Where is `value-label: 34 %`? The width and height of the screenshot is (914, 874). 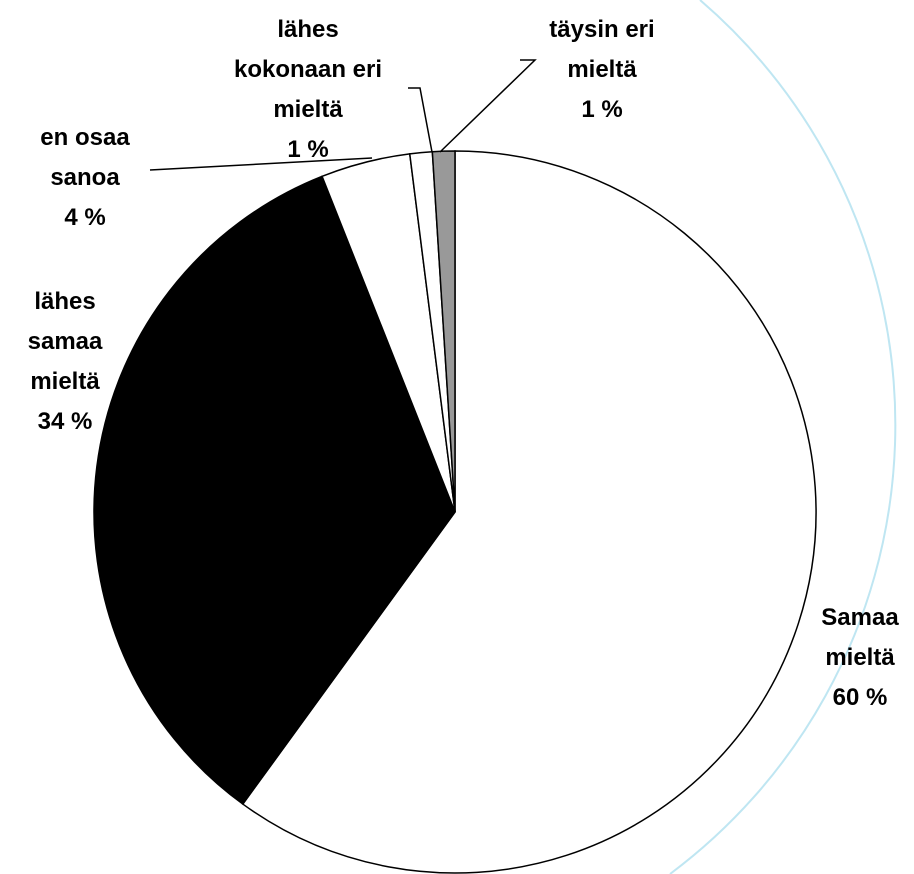 value-label: 34 % is located at coordinates (65, 421).